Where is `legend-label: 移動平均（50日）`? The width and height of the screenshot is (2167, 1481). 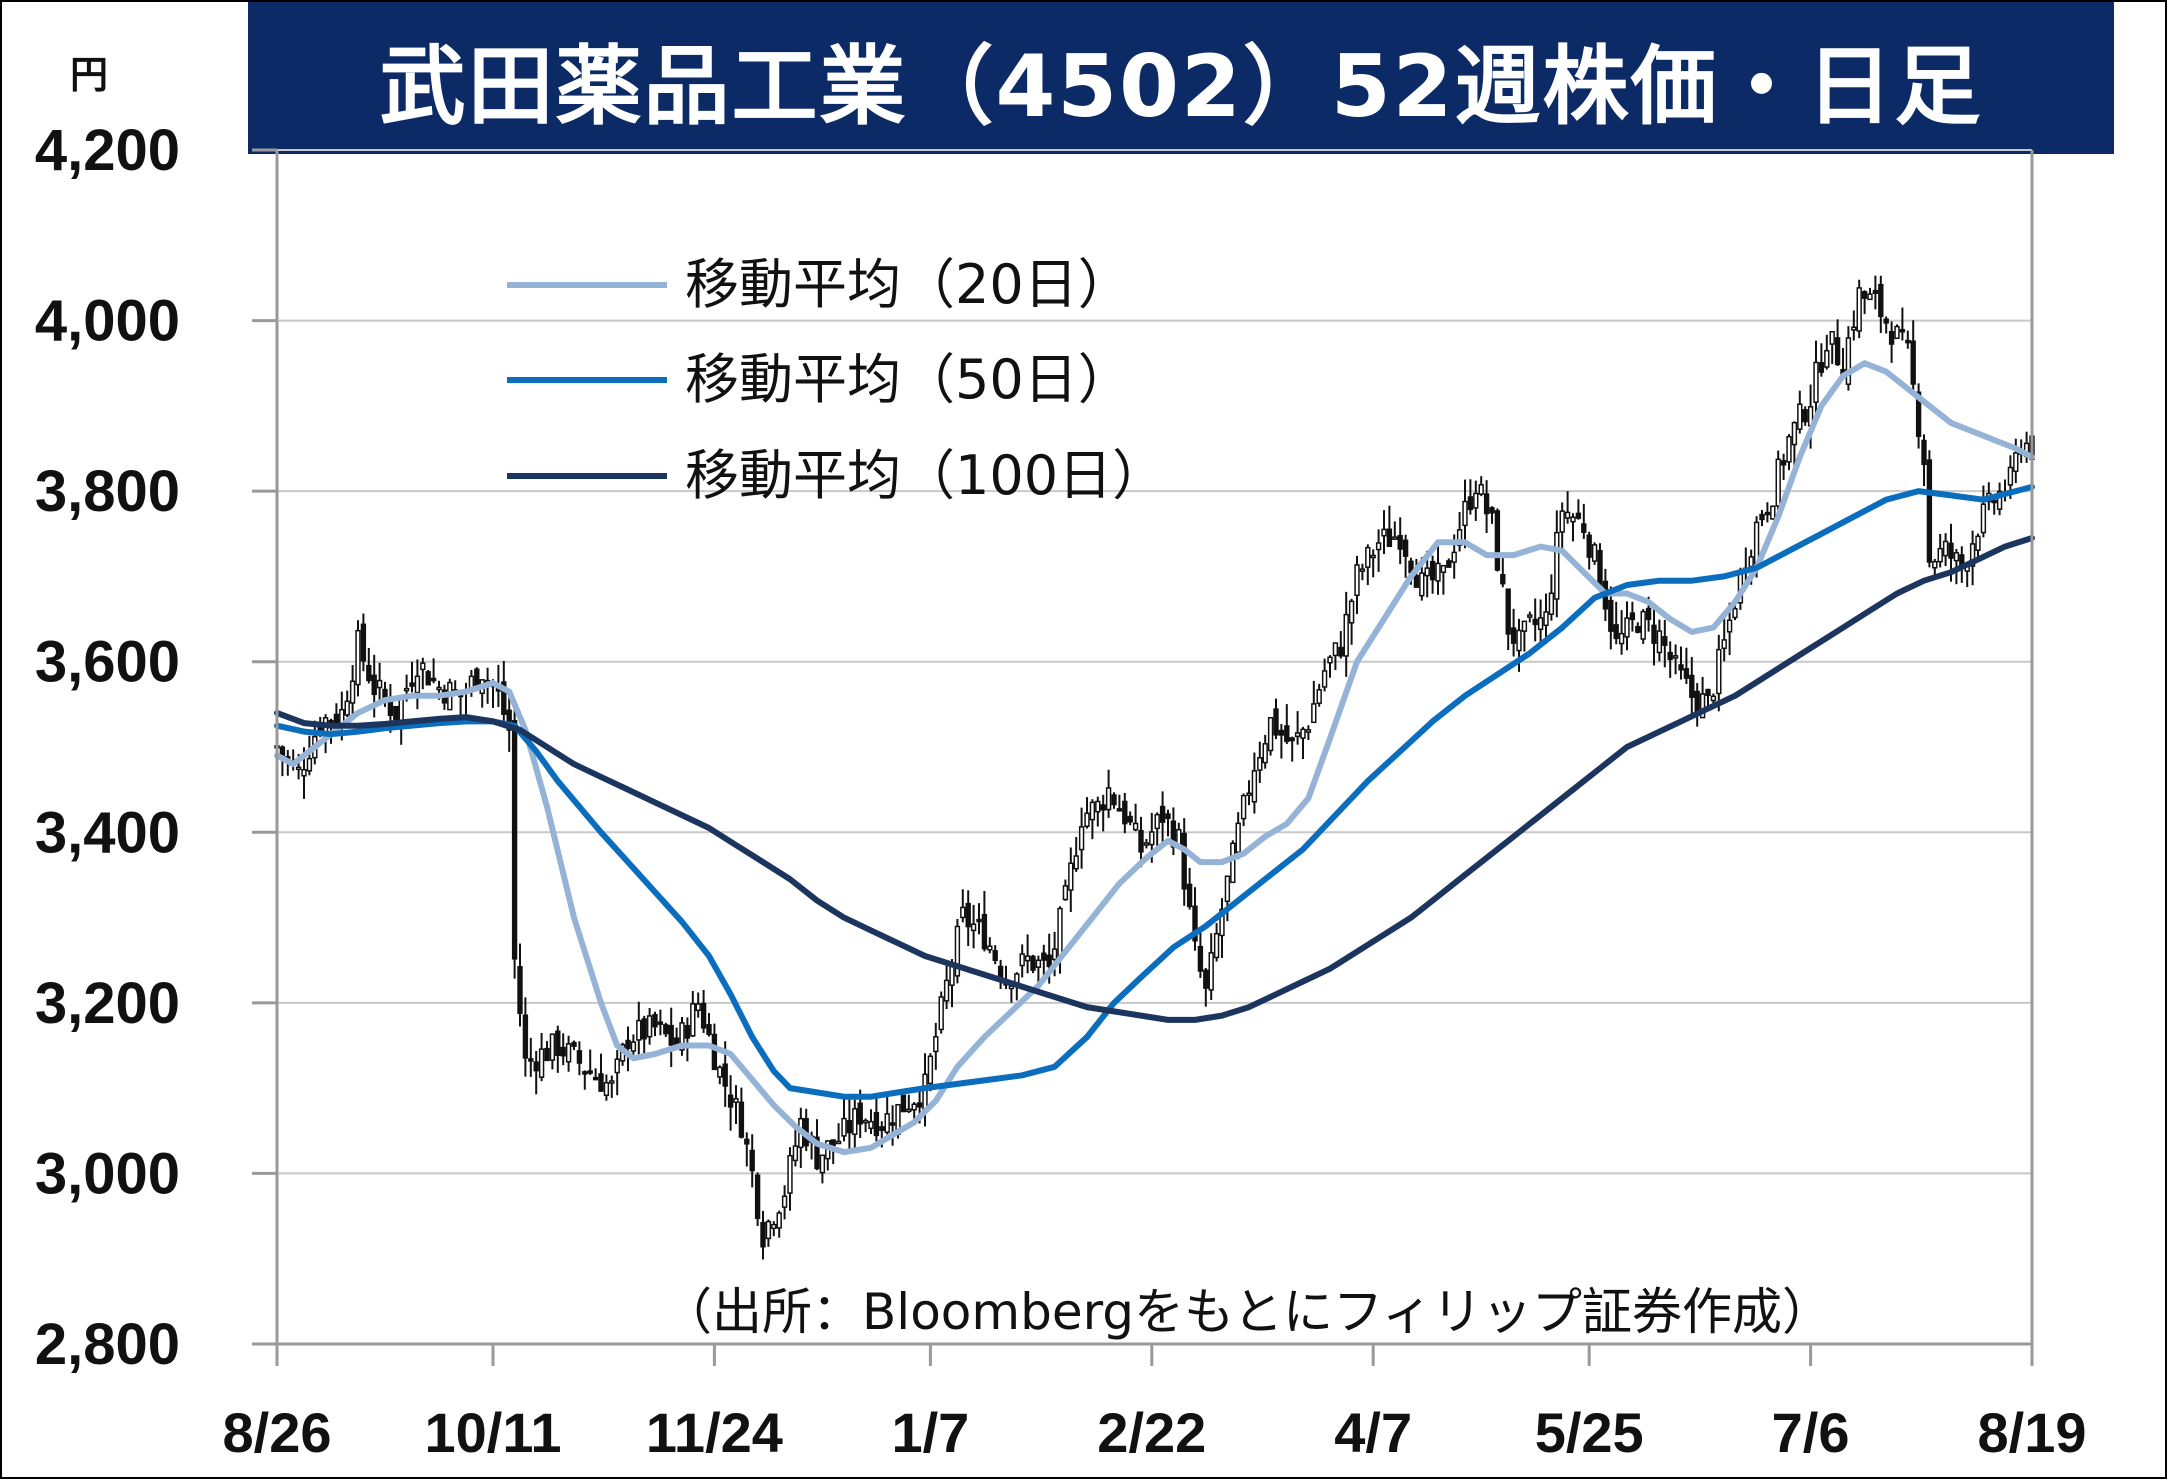
legend-label: 移動平均（50日） is located at coordinates (908, 379).